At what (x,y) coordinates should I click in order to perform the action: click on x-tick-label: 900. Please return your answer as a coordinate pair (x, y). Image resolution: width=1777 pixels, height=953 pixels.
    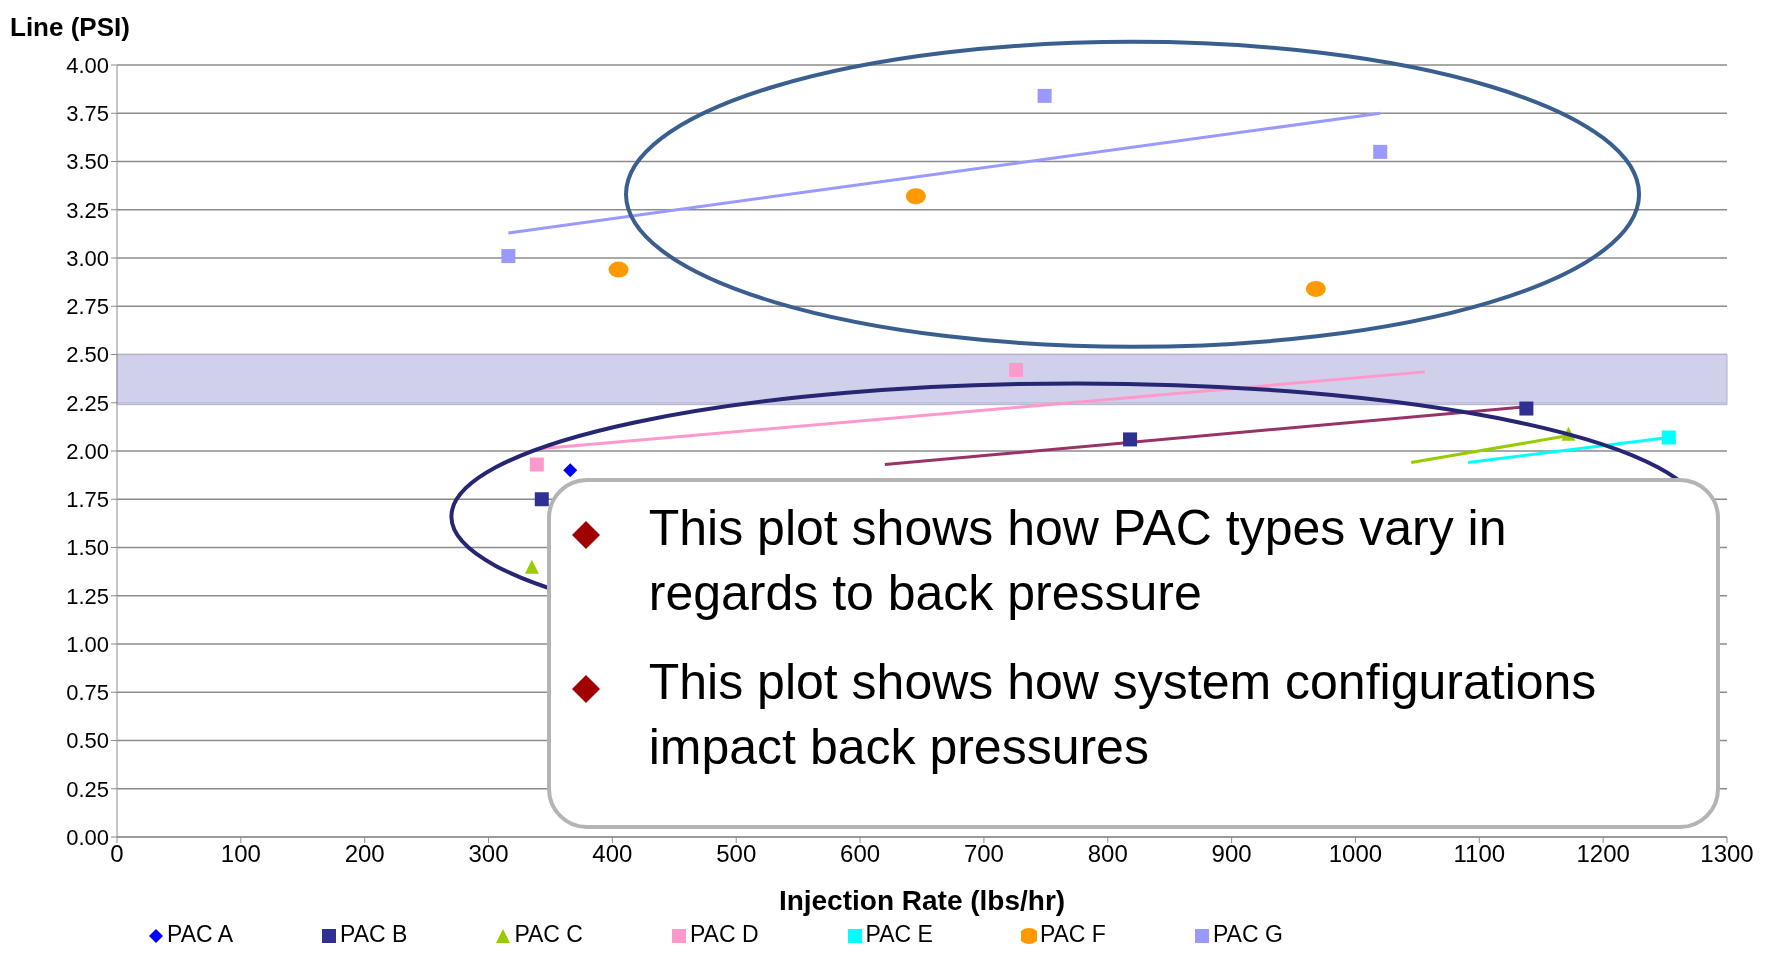
    Looking at the image, I should click on (1231, 854).